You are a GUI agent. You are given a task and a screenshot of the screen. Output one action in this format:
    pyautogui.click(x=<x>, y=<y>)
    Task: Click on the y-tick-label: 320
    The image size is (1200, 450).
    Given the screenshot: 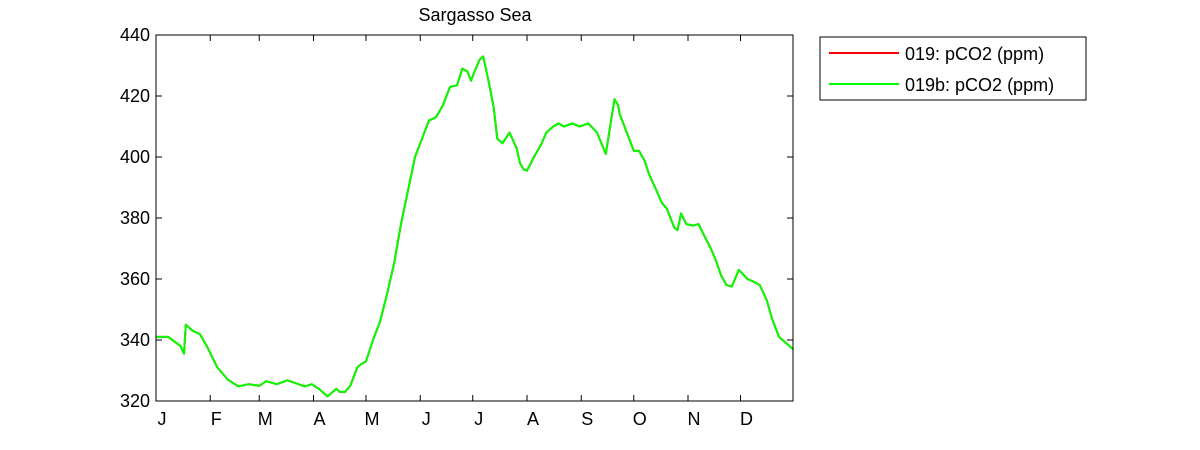 What is the action you would take?
    pyautogui.click(x=135, y=401)
    